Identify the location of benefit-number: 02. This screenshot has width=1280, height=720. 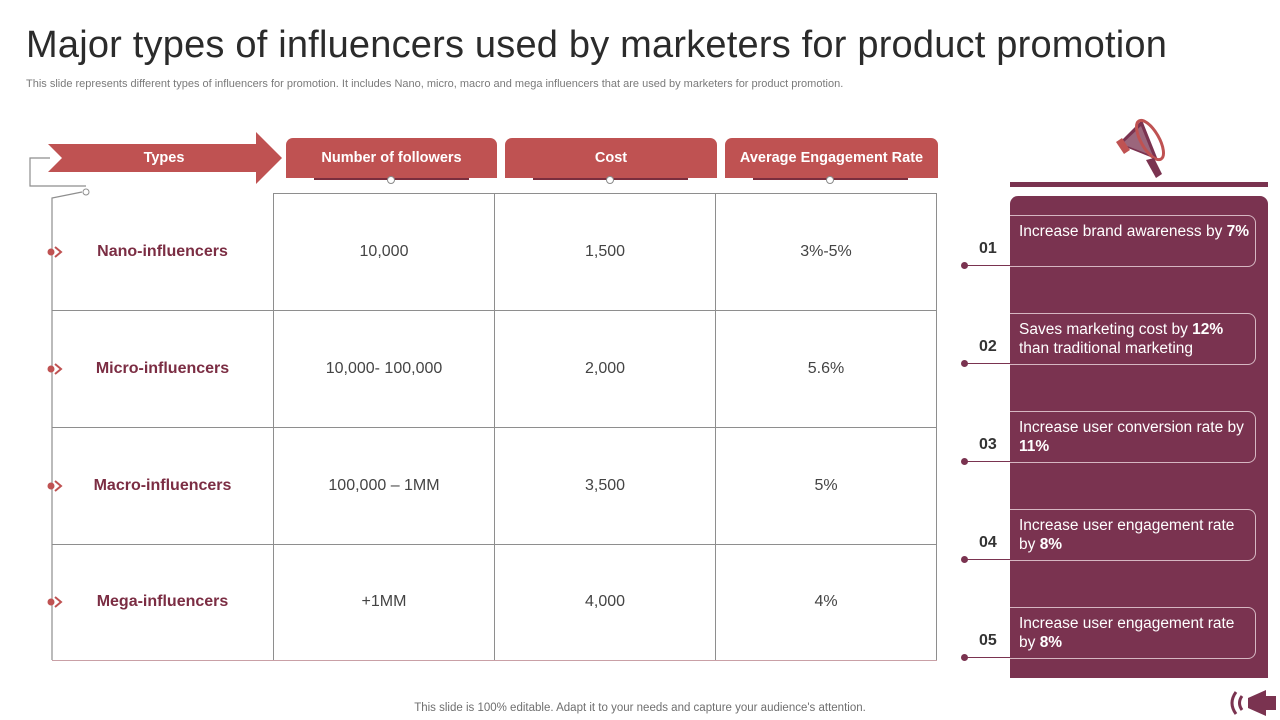
(988, 346).